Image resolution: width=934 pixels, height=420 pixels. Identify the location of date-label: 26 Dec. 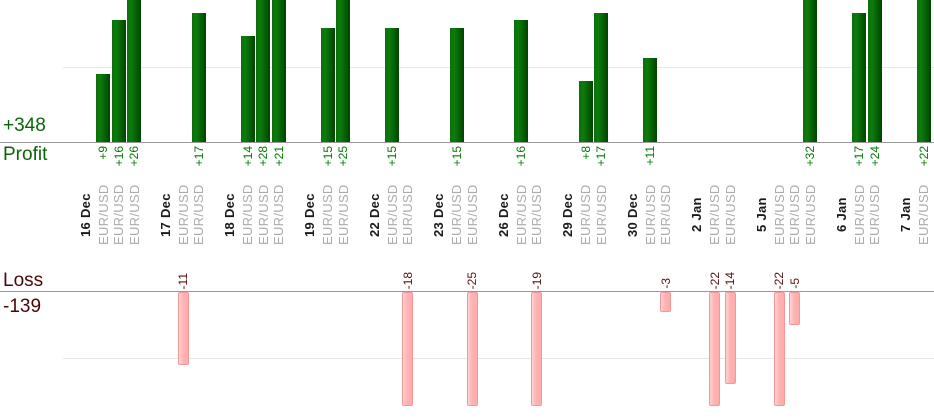
(503, 215).